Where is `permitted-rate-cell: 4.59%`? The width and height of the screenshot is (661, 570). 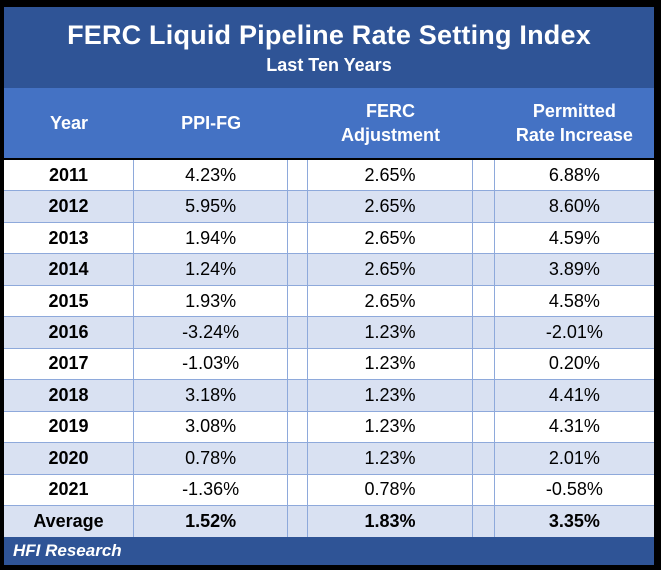
permitted-rate-cell: 4.59% is located at coordinates (574, 237).